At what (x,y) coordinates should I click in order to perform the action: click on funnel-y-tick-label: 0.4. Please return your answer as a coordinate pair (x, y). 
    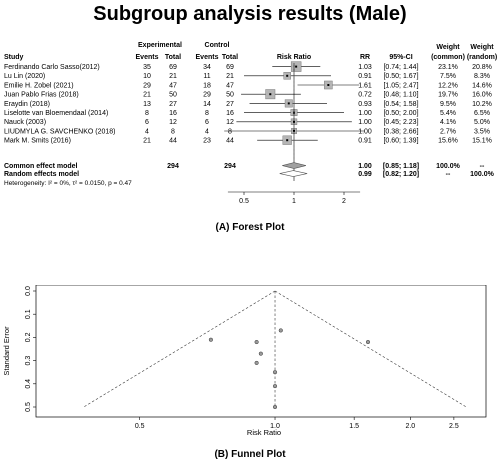
    Looking at the image, I should click on (28, 384).